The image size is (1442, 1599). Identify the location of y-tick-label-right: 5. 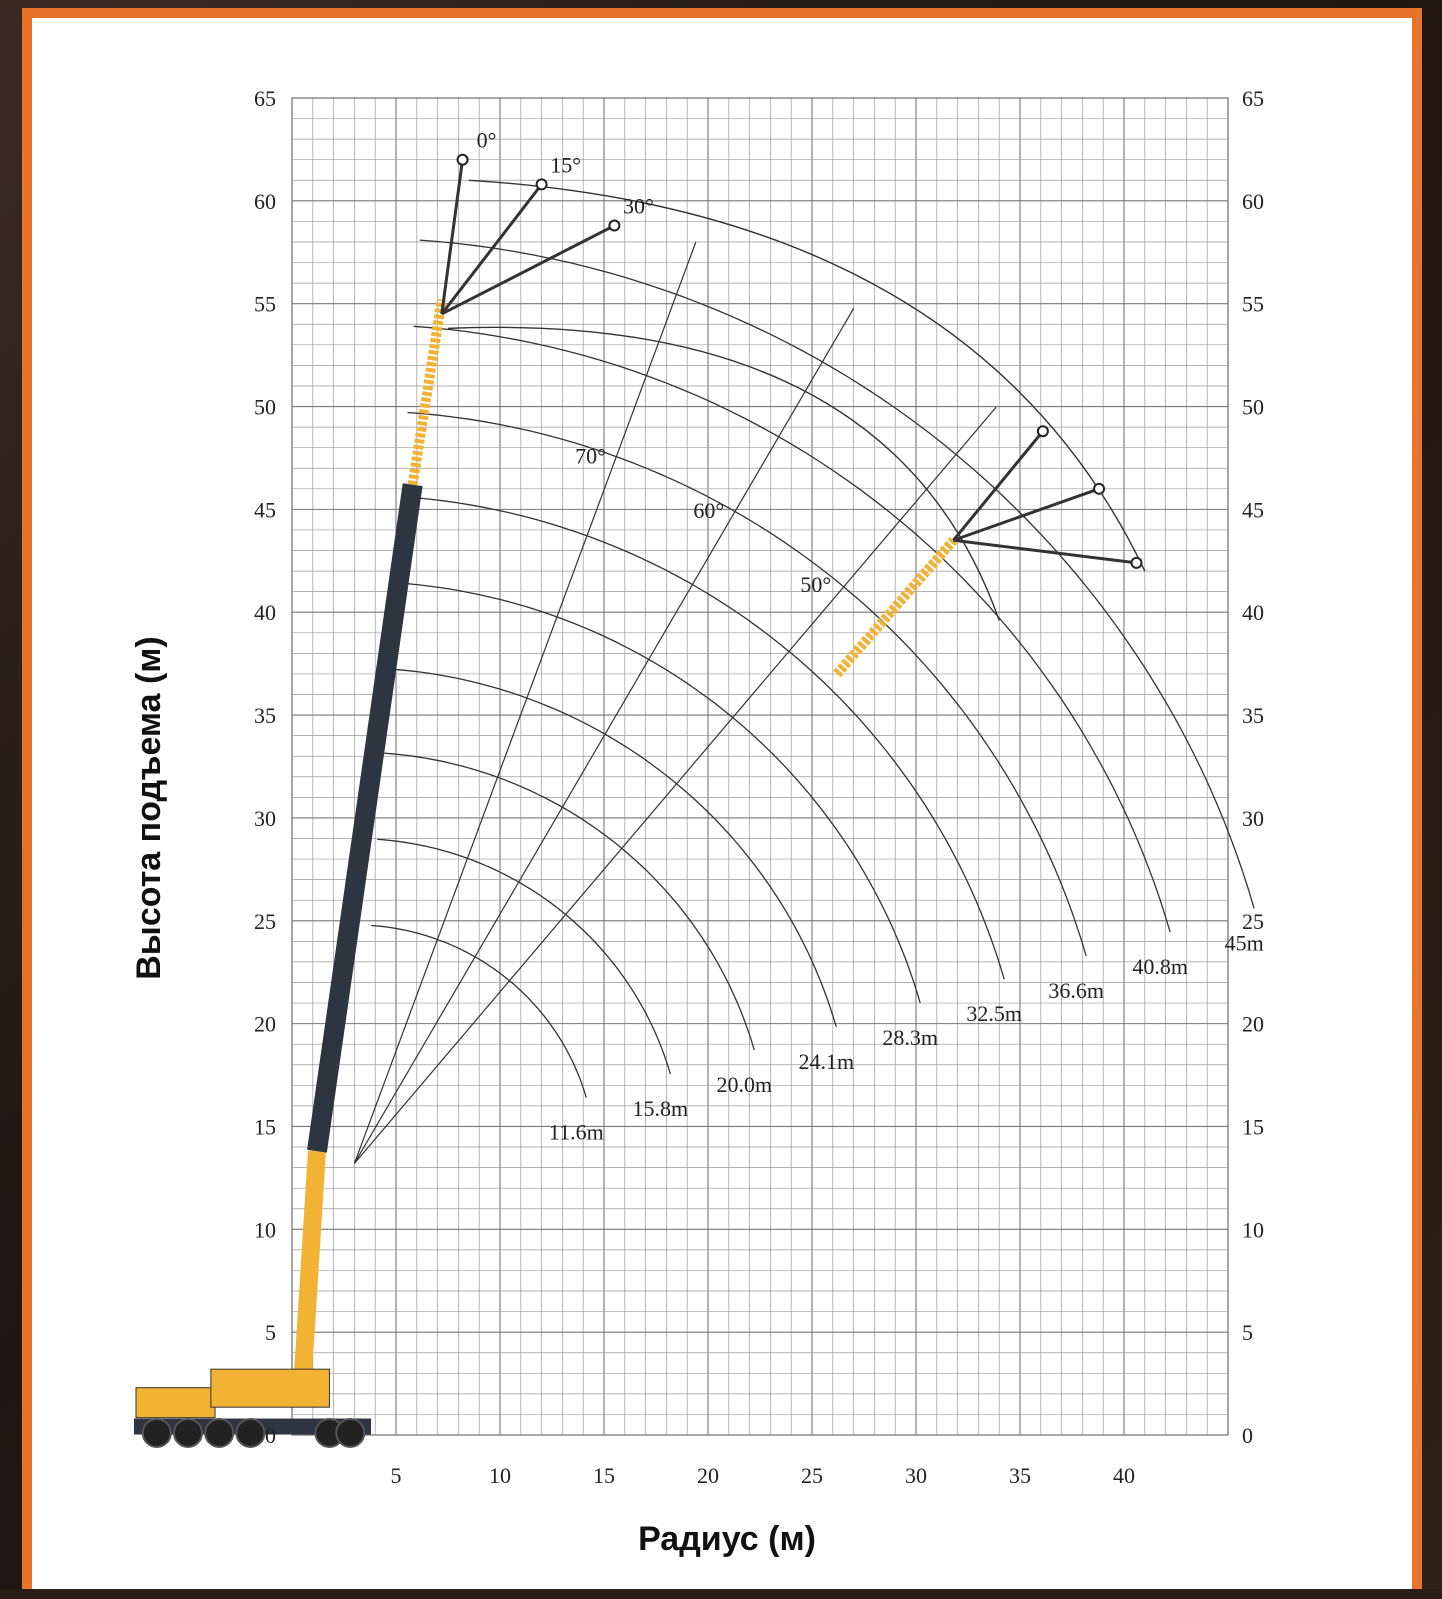
(1247, 1332).